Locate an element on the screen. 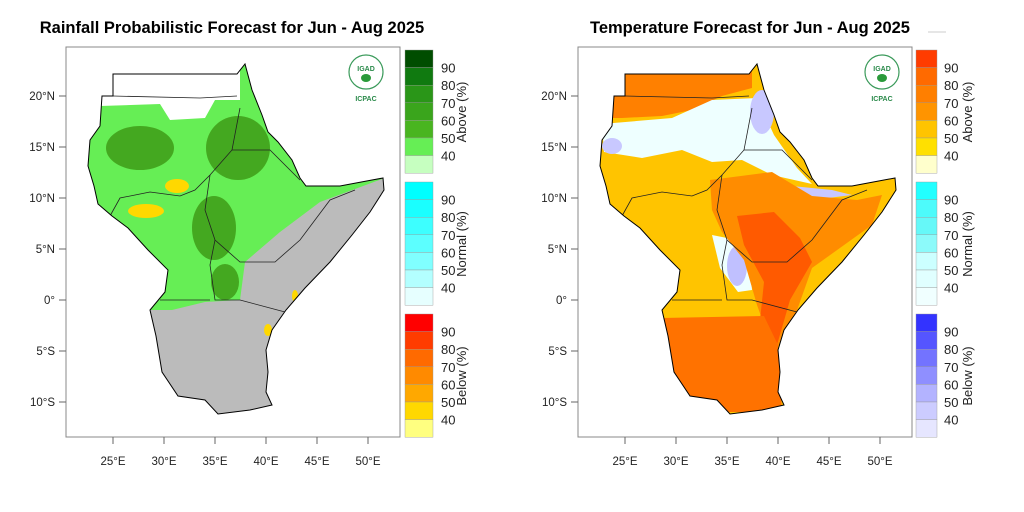 The height and width of the screenshot is (512, 1024). legend-title: Below (%) is located at coordinates (461, 375).